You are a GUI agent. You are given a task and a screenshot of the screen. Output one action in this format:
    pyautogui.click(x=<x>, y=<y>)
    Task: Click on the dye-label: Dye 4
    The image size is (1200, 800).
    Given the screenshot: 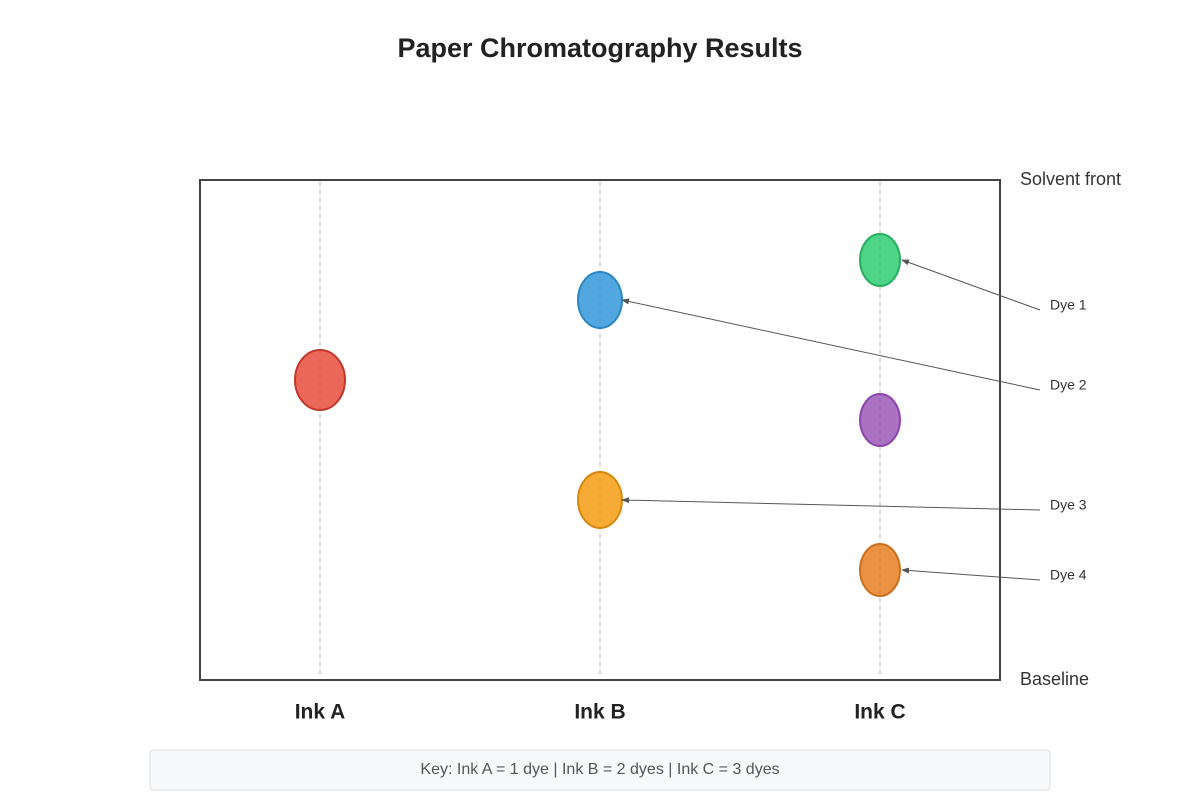 What is the action you would take?
    pyautogui.click(x=1068, y=575)
    